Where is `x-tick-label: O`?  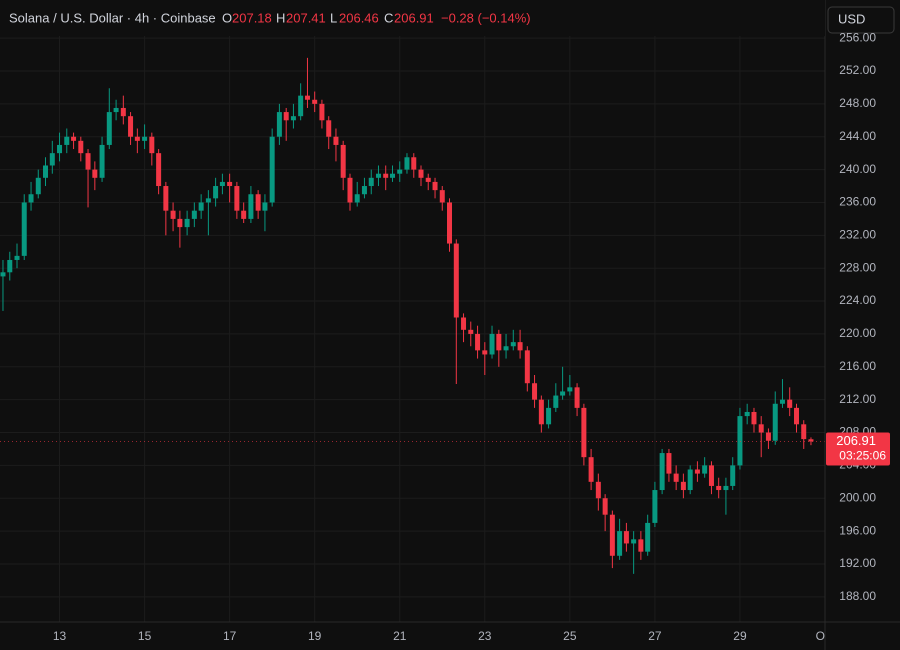
x-tick-label: O is located at coordinates (820, 636).